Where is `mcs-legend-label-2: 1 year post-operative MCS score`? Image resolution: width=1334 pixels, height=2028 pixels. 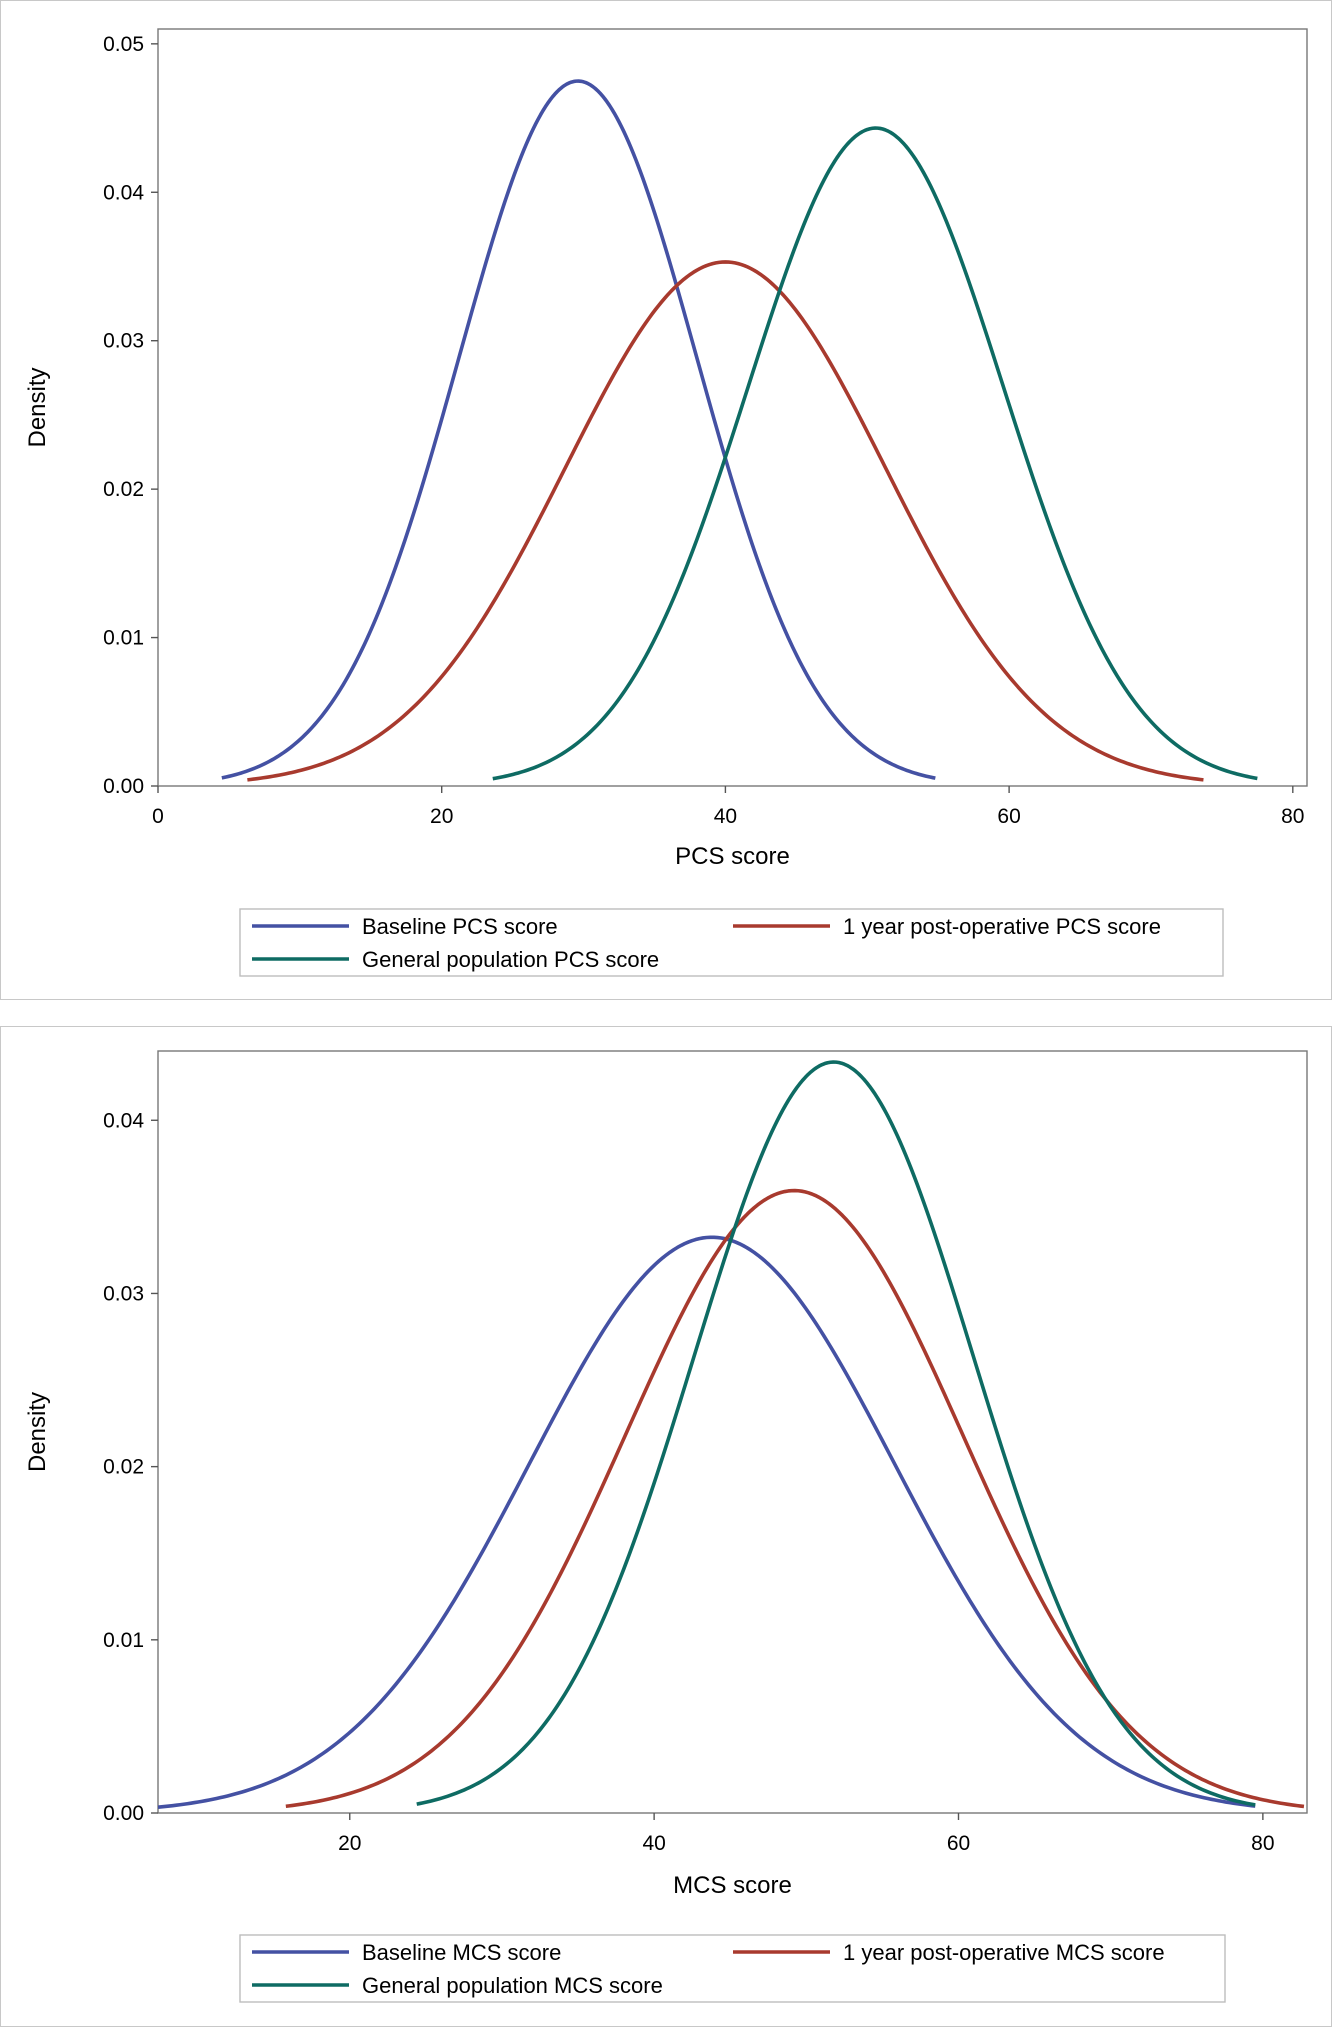 mcs-legend-label-2: 1 year post-operative MCS score is located at coordinates (1004, 1952).